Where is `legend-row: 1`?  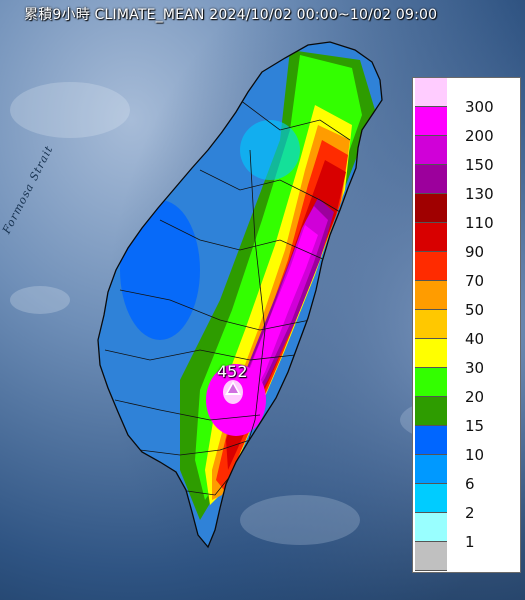 legend-row: 1 is located at coordinates (466, 532).